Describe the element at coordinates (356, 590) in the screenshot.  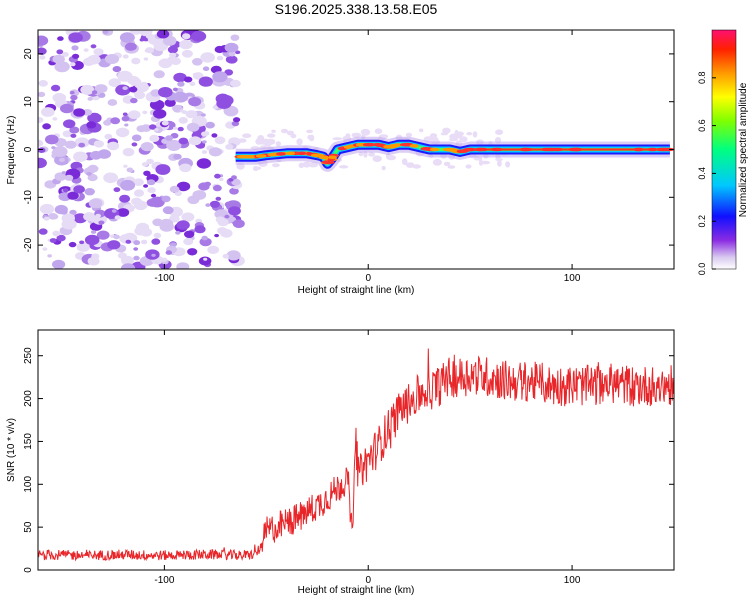
I see `snr-x-label: Height of straight line (km)` at that location.